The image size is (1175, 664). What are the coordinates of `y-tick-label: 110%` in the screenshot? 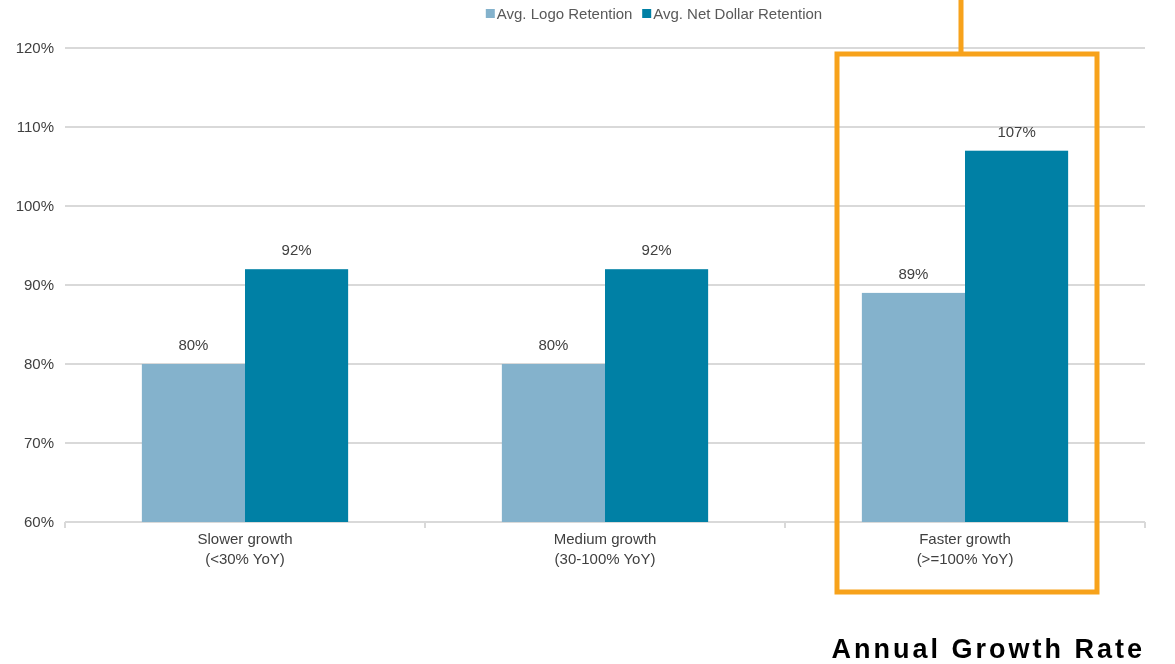 It's located at (35, 126).